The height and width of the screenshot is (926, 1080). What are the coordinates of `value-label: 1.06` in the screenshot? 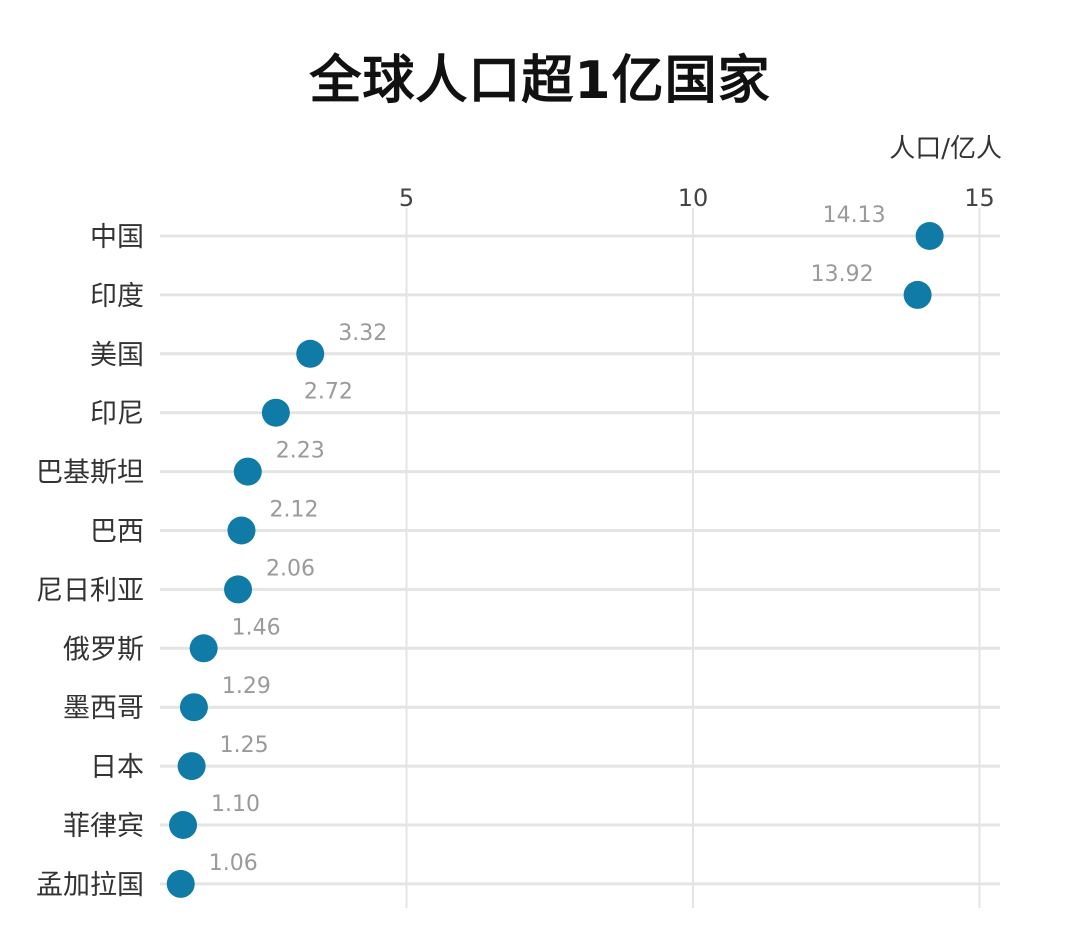 It's located at (233, 863).